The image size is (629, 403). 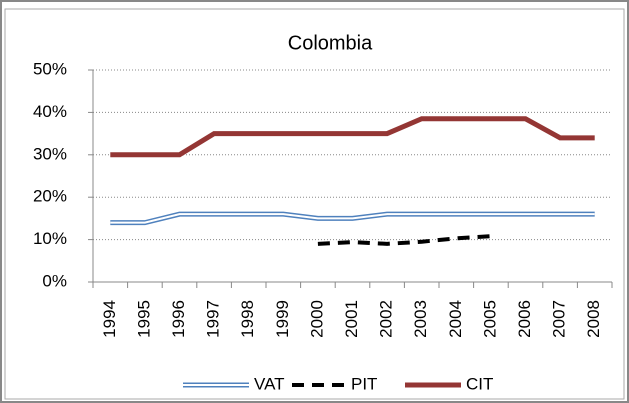 I want to click on x-tick-label: 2001, so click(x=351, y=319).